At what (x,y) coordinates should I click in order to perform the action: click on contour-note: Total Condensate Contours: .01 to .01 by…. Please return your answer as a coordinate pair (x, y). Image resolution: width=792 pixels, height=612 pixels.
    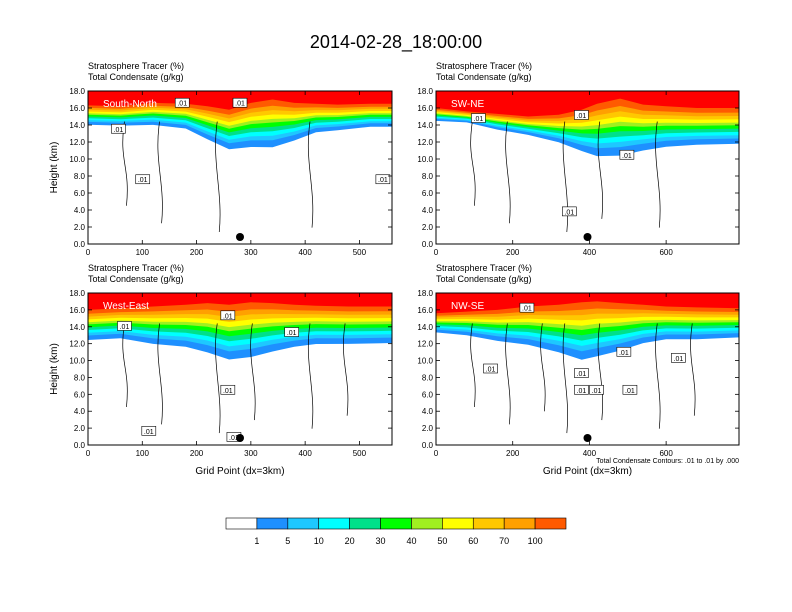
    Looking at the image, I should click on (667, 461).